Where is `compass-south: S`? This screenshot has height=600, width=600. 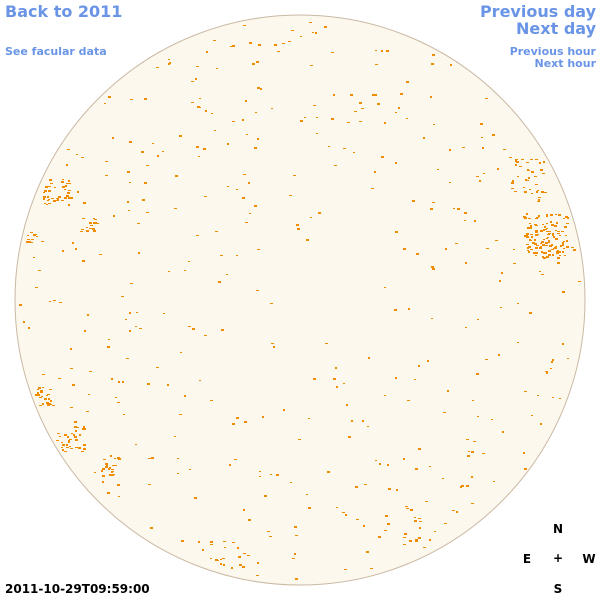 compass-south: S is located at coordinates (558, 589).